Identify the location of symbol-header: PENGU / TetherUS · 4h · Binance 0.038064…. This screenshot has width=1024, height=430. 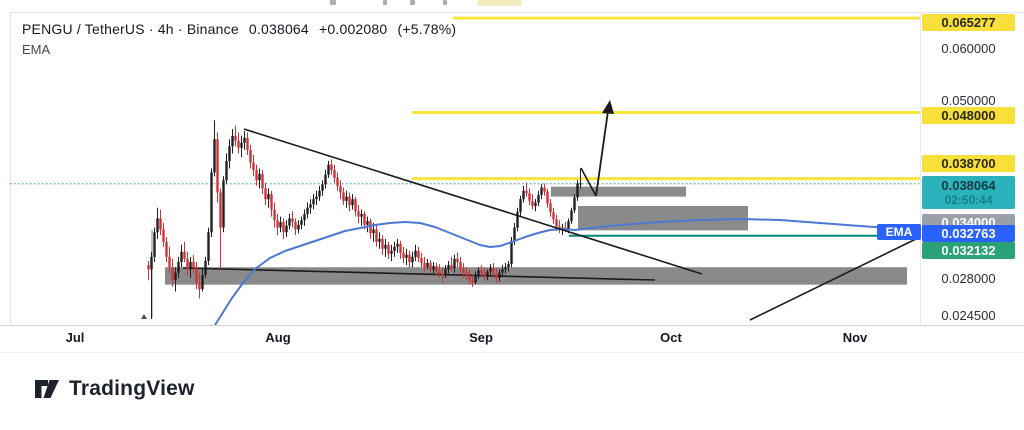
(242, 29).